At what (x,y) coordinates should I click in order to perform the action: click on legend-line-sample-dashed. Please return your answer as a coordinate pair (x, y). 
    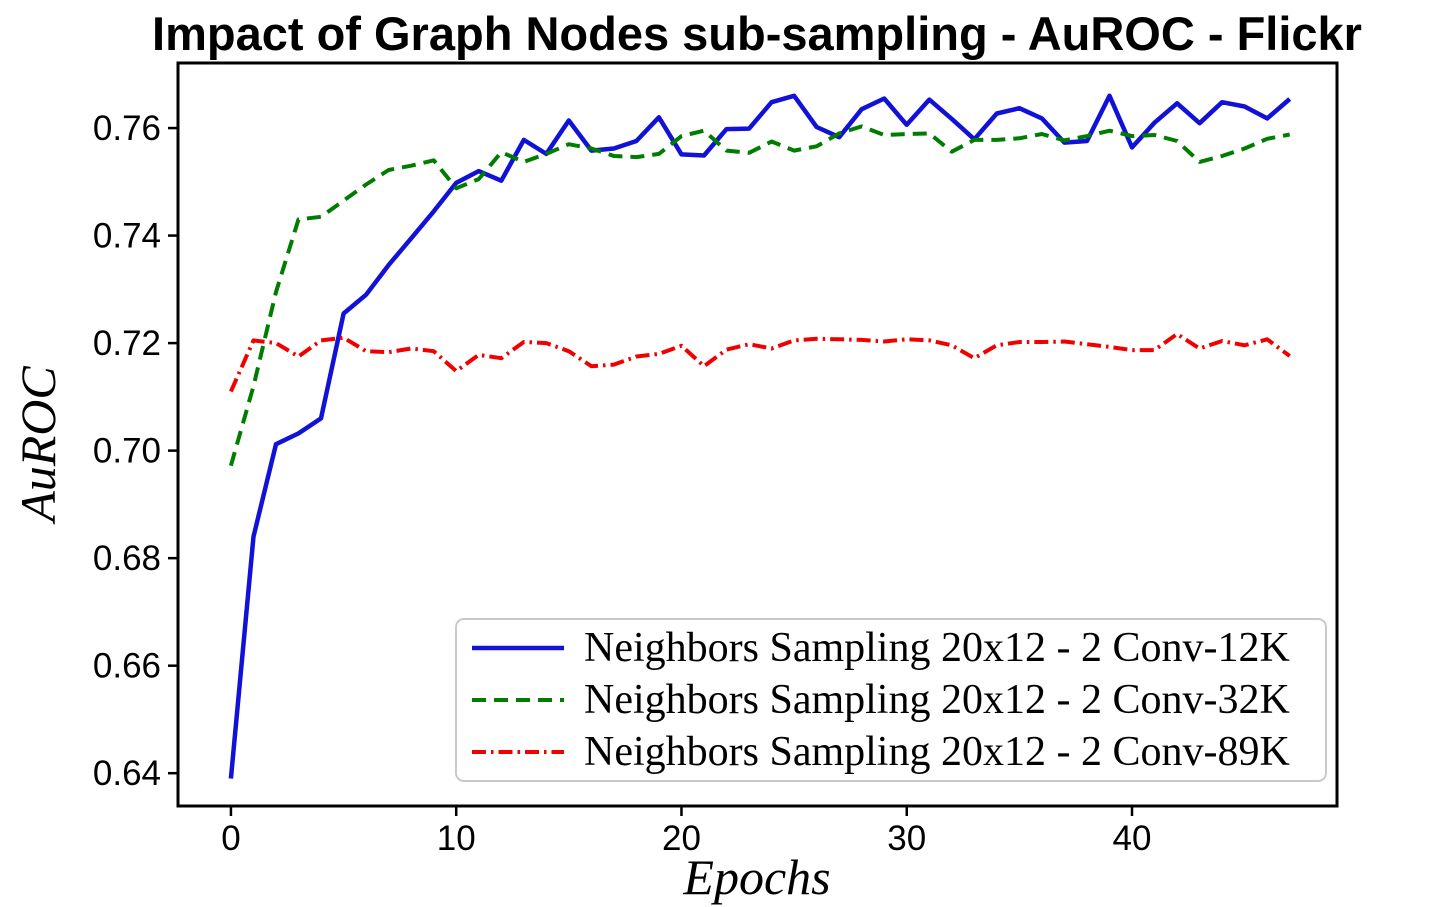
    Looking at the image, I should click on (518, 700).